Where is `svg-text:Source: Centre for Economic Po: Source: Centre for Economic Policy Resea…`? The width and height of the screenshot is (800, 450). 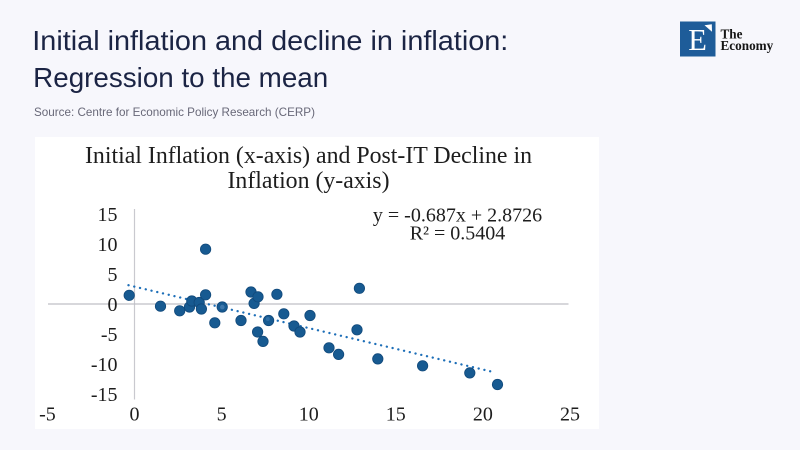
svg-text:Source: Centre for Economic Po: Source: Centre for Economic Policy Resea… is located at coordinates (174, 112).